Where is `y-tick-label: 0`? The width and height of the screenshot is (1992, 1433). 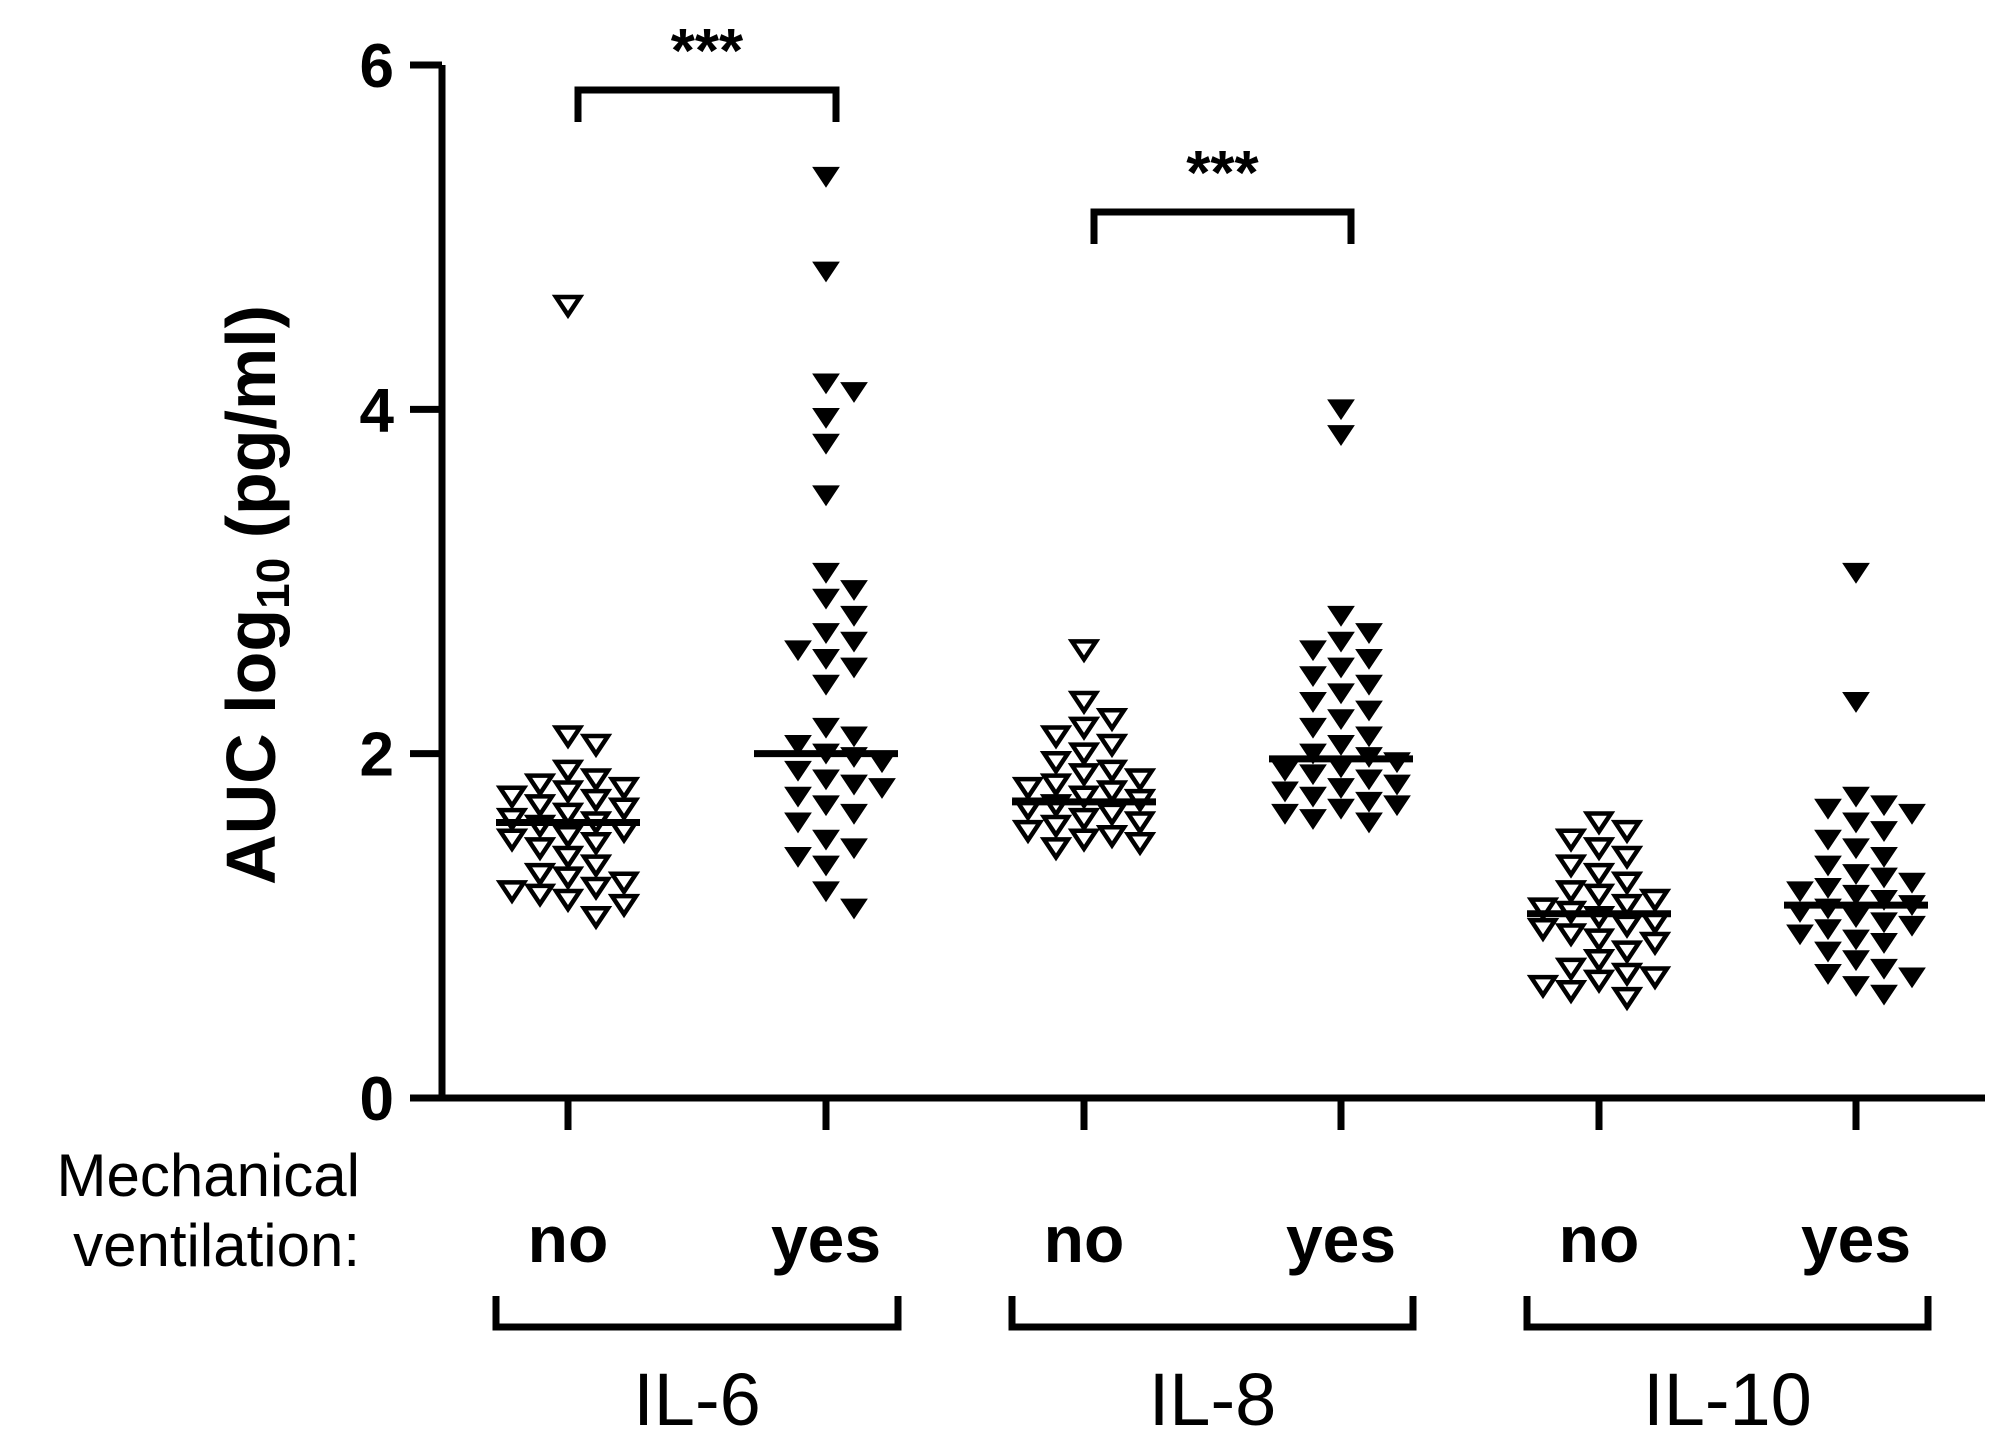
y-tick-label: 0 is located at coordinates (377, 1099).